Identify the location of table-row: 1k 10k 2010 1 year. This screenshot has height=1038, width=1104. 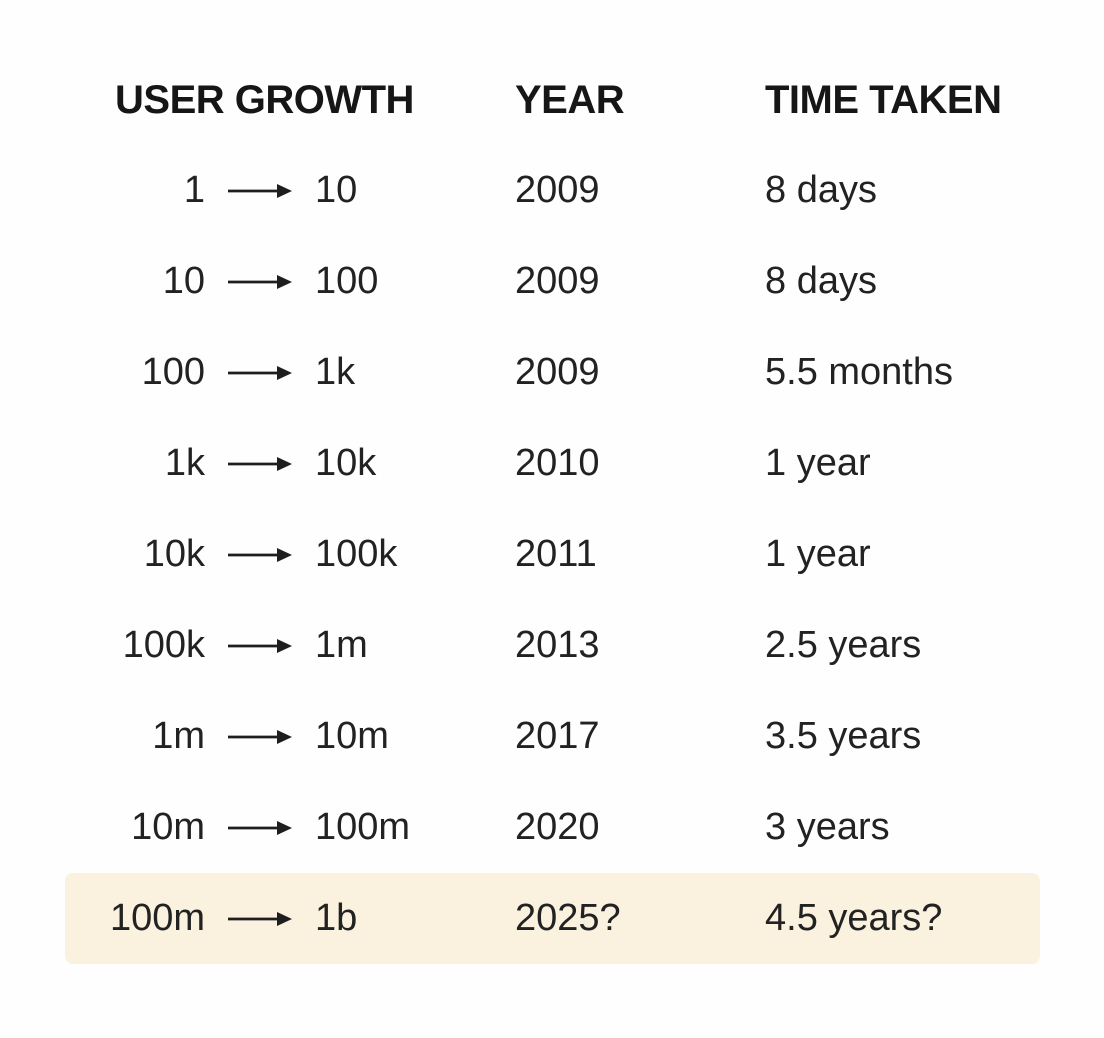
(552, 463).